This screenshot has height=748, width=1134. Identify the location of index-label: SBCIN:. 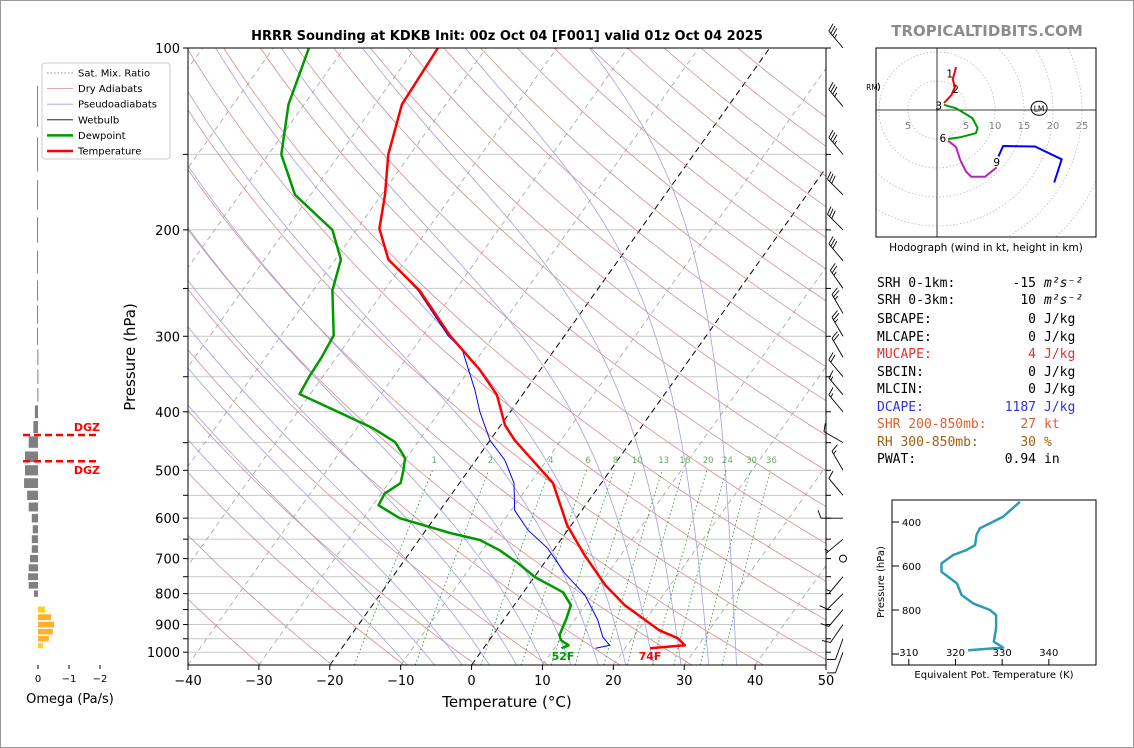
(900, 372).